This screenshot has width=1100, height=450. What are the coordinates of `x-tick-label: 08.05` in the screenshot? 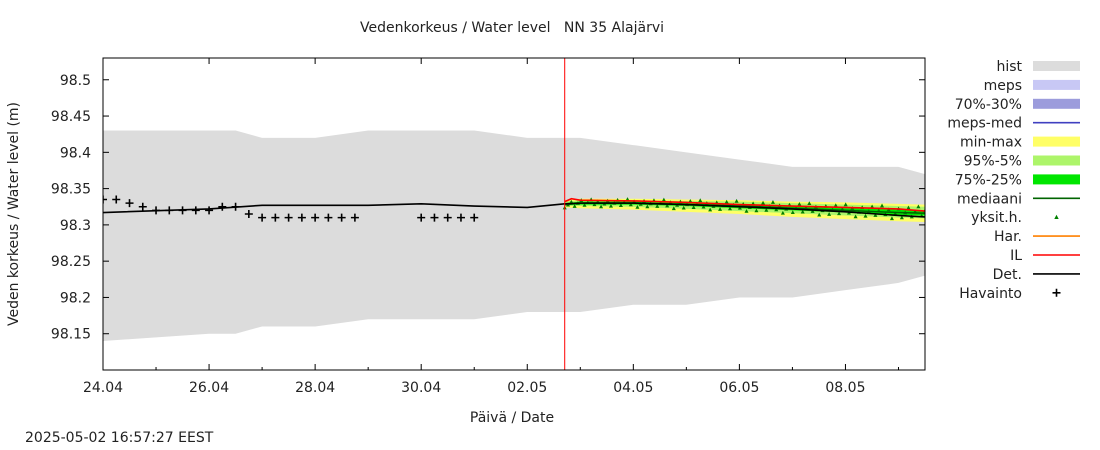 It's located at (845, 388).